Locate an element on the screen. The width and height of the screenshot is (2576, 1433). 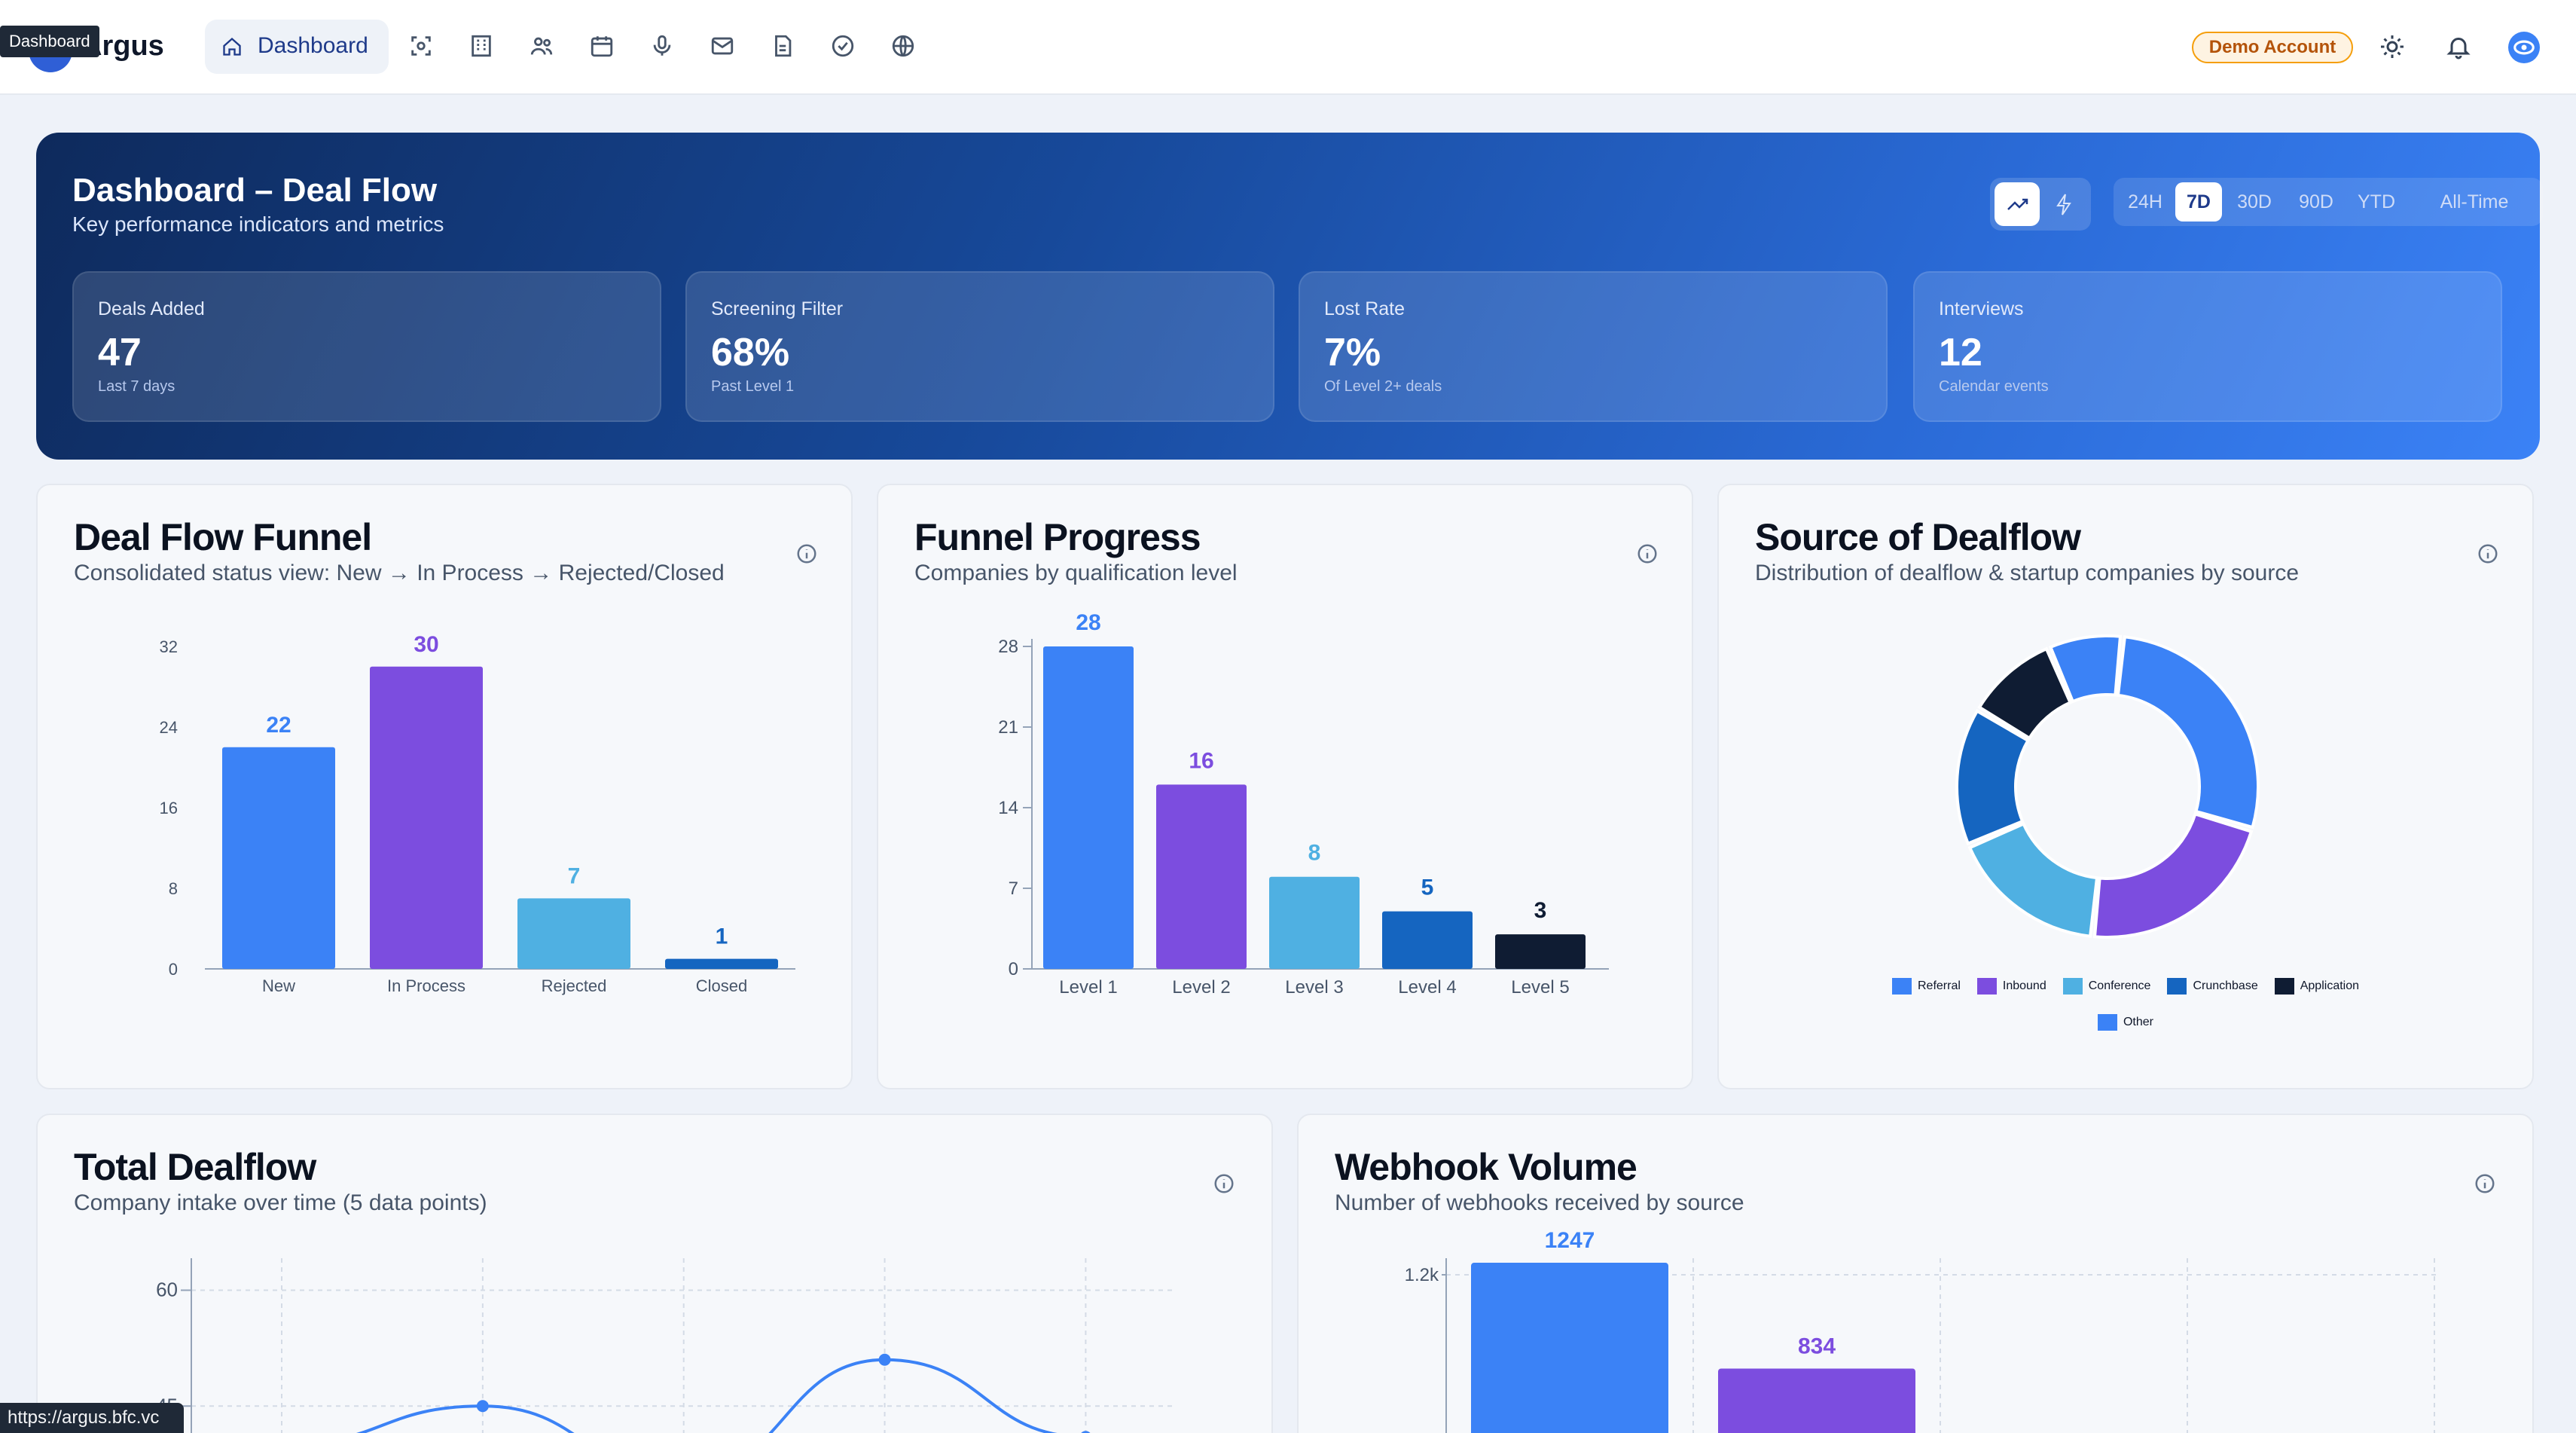
bar-value-label: 30 is located at coordinates (426, 644).